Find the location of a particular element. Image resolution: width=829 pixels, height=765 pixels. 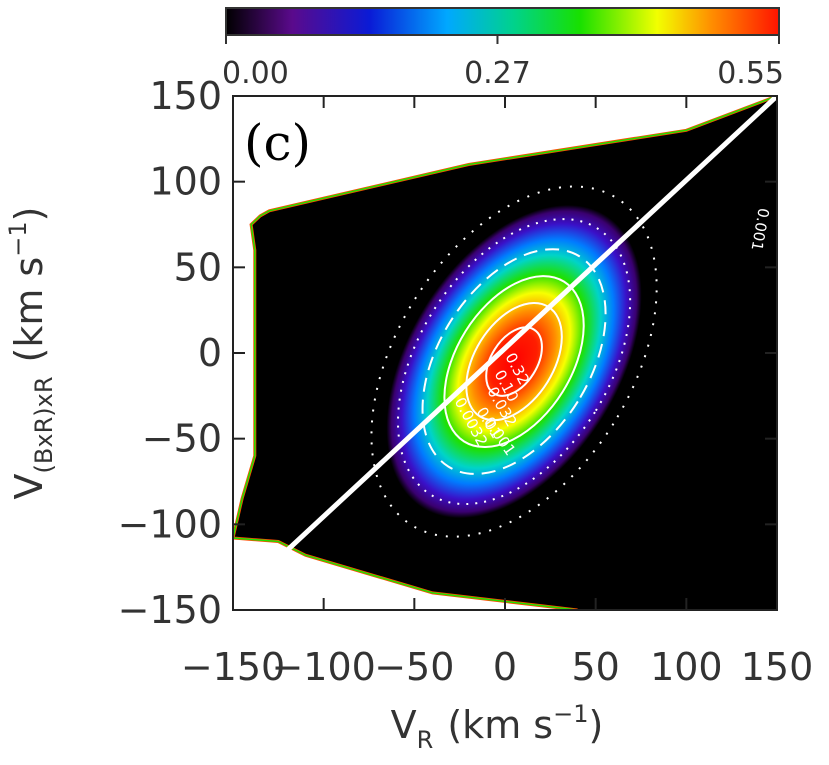

x-axis-title: VR (km s−1) is located at coordinates (497, 727).